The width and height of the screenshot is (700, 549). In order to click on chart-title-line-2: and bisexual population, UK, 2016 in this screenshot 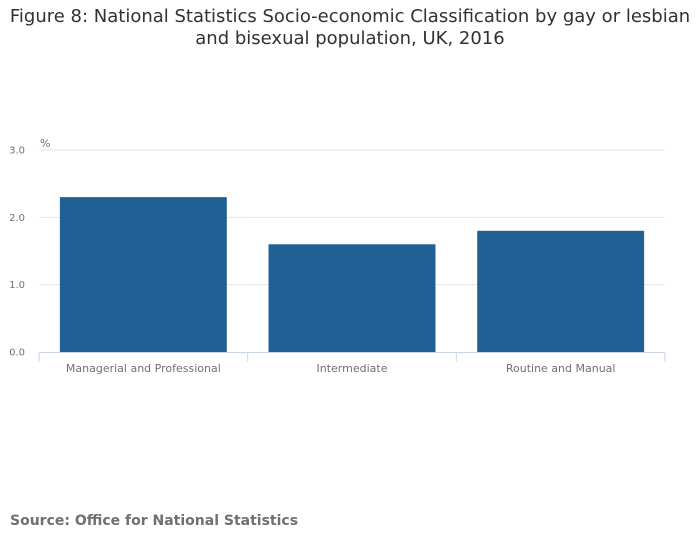, I will do `click(350, 38)`.